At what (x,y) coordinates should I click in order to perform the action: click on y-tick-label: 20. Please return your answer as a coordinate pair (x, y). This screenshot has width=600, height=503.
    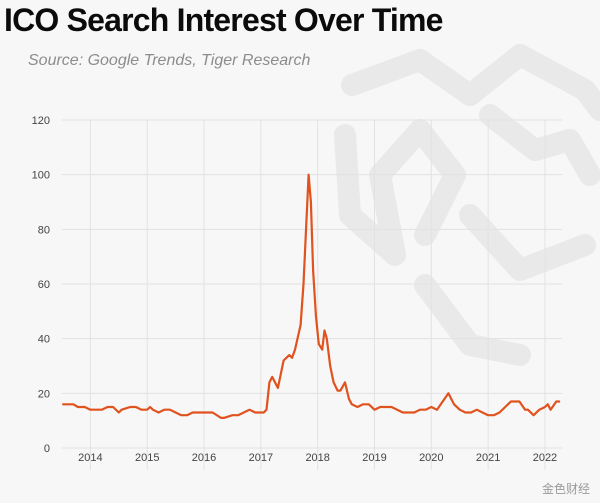
    Looking at the image, I should click on (44, 394).